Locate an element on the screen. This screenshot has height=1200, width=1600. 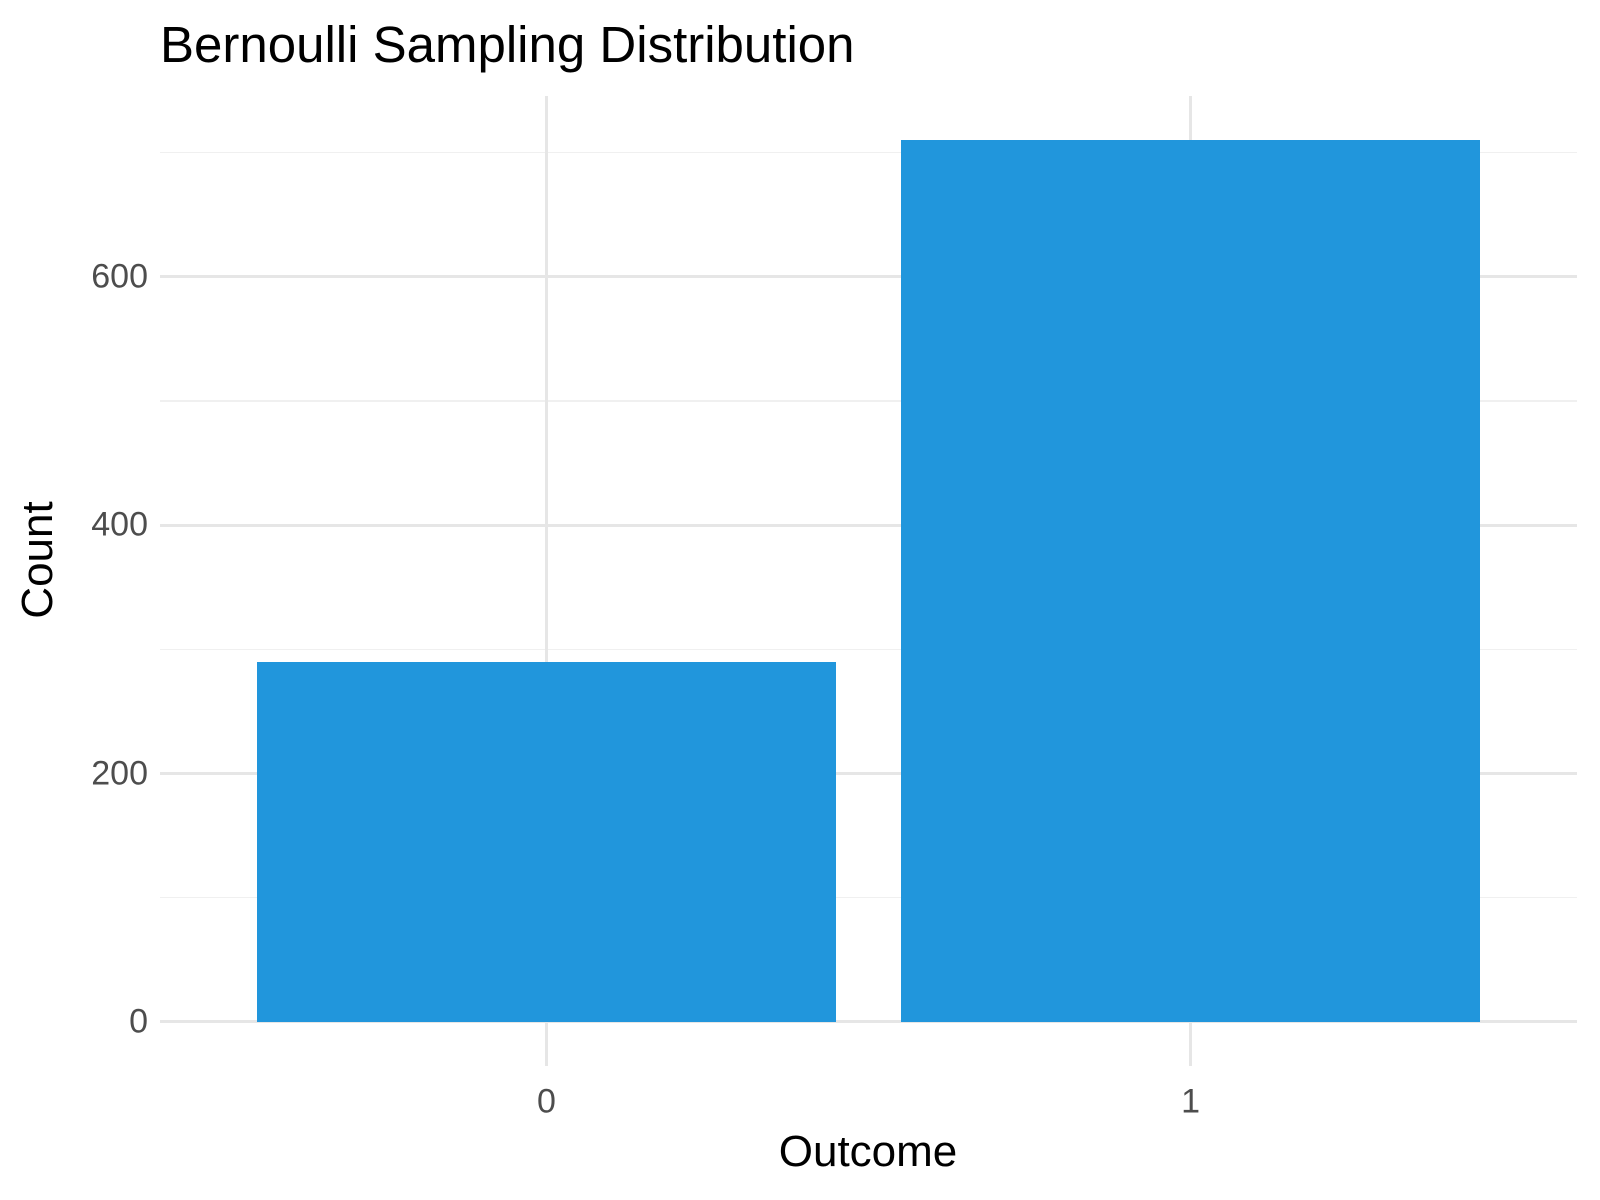
x-tick-label: 0 is located at coordinates (546, 1101).